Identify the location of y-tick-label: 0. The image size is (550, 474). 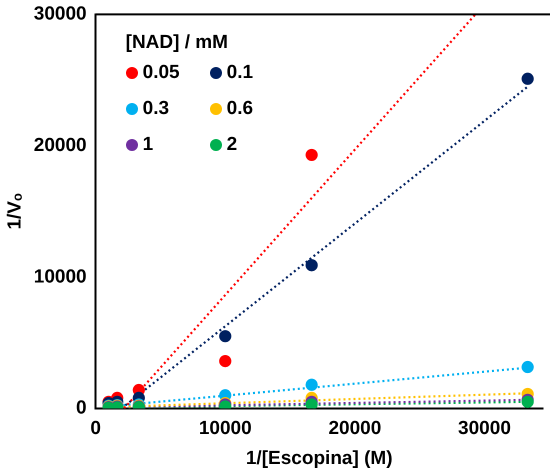
(81, 408).